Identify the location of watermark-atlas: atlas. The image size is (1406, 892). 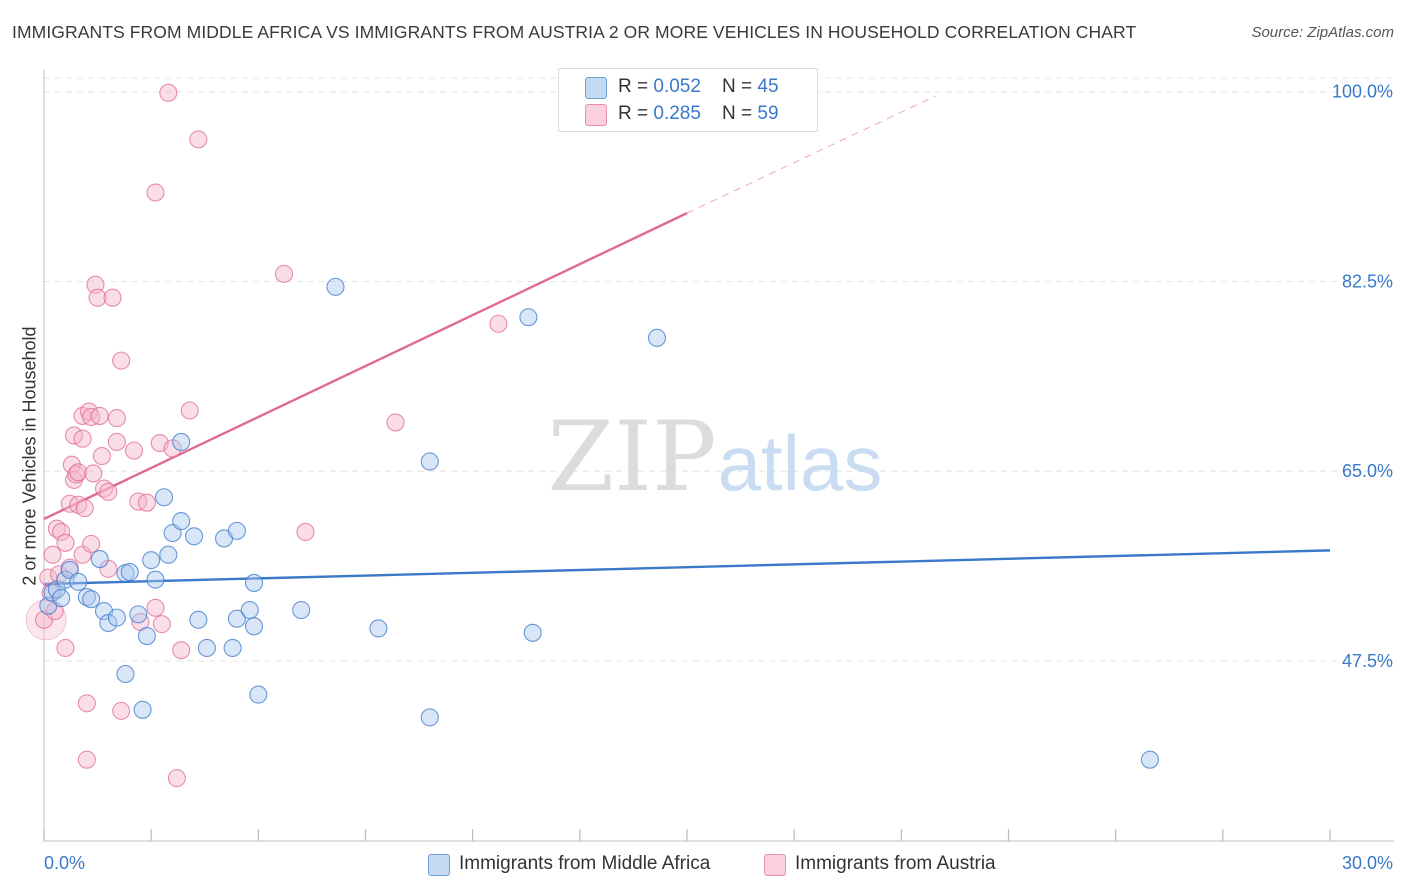
(800, 463).